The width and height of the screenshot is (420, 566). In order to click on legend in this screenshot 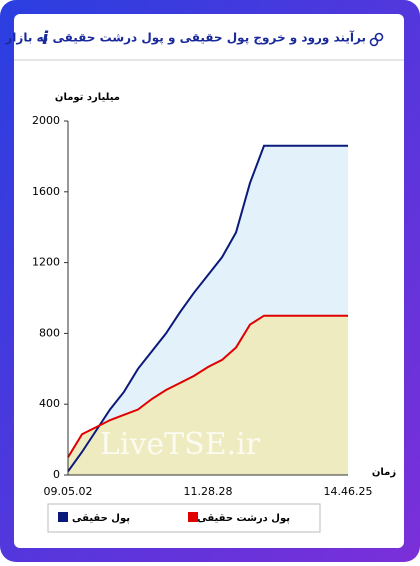, I will do `click(184, 518)`.